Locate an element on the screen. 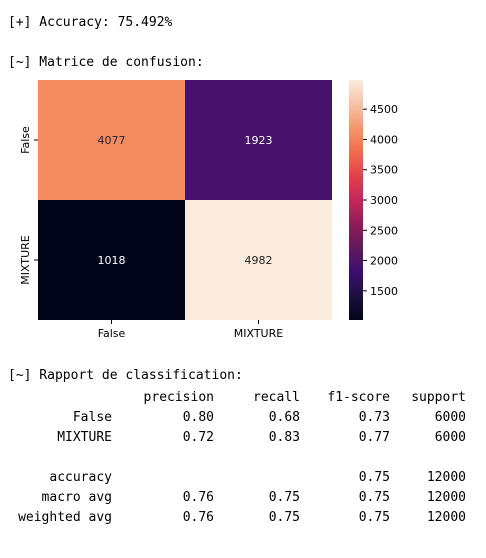 The height and width of the screenshot is (558, 486). report-cell: MIXTURE is located at coordinates (84, 437).